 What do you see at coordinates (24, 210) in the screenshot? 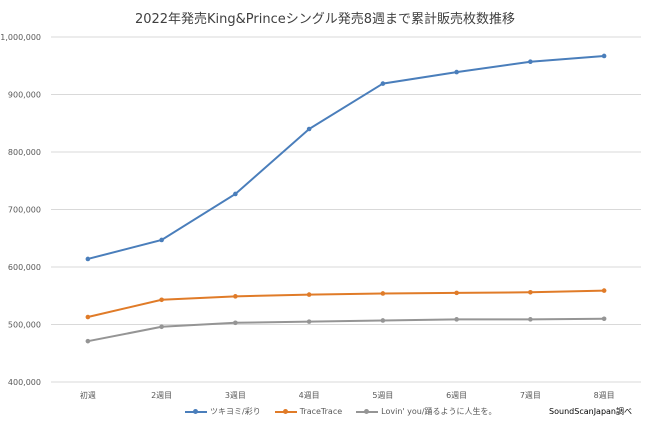
I see `y-tick-label: 700,000` at bounding box center [24, 210].